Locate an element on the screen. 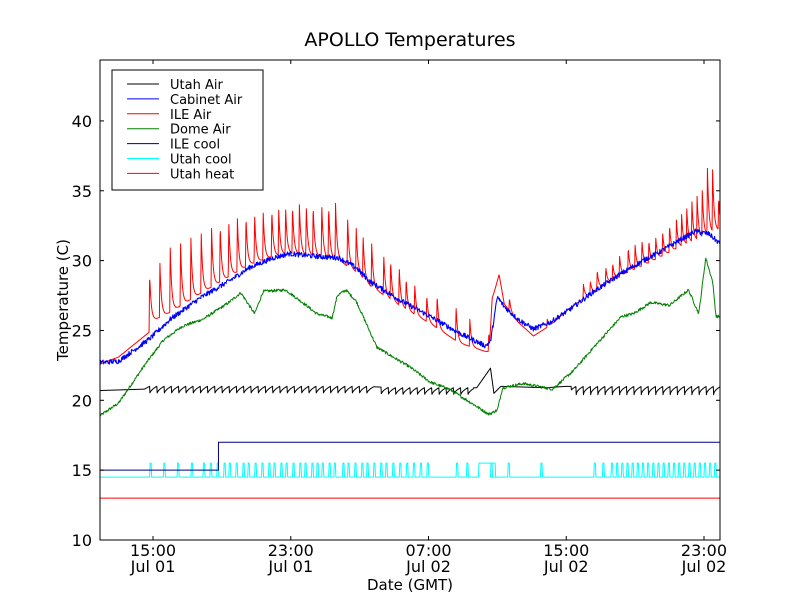 This screenshot has width=800, height=600. y-tick-label: 20 is located at coordinates (82, 400).